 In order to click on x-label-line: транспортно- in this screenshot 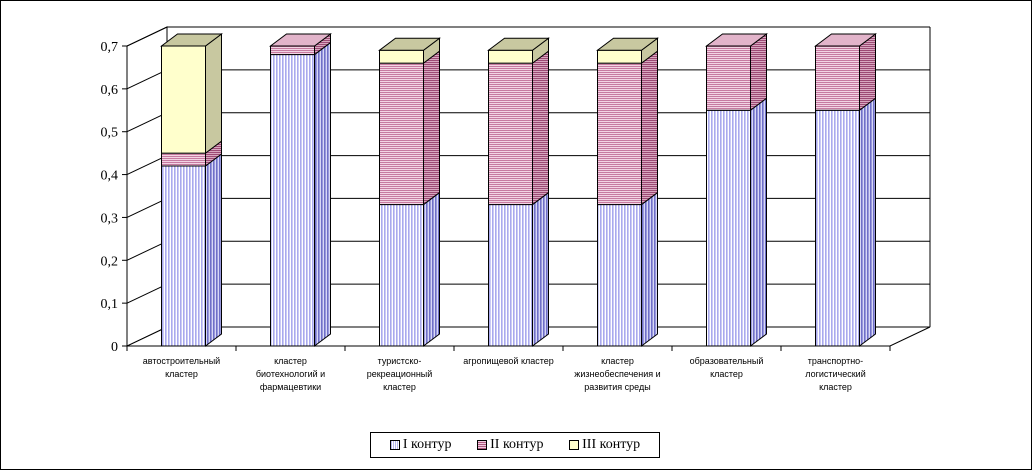, I will do `click(835, 361)`.